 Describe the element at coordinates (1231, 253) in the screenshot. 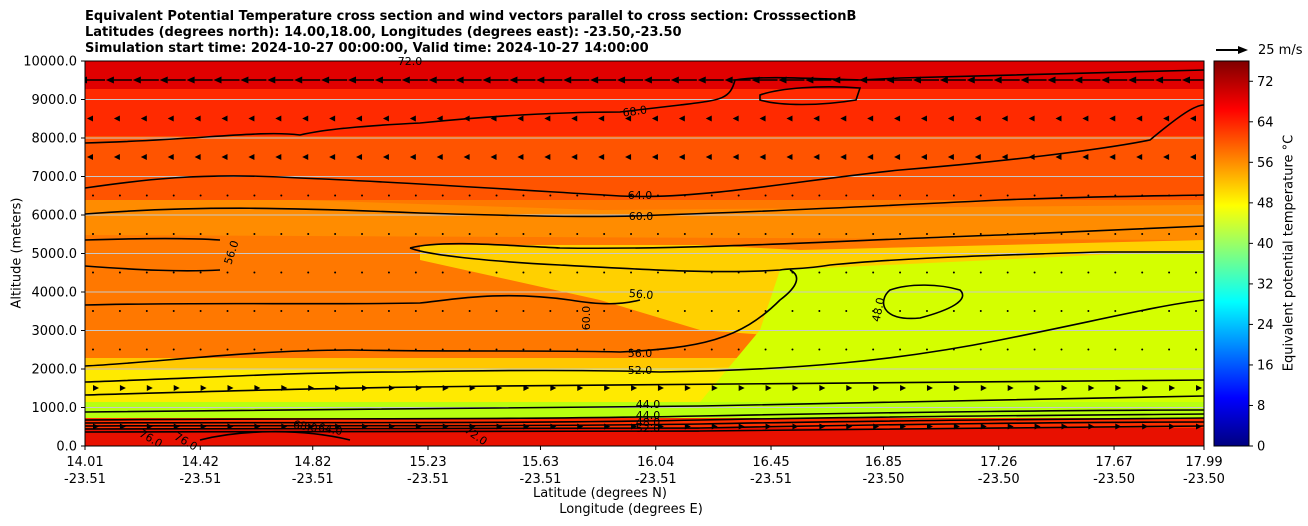

I see `colorbar` at that location.